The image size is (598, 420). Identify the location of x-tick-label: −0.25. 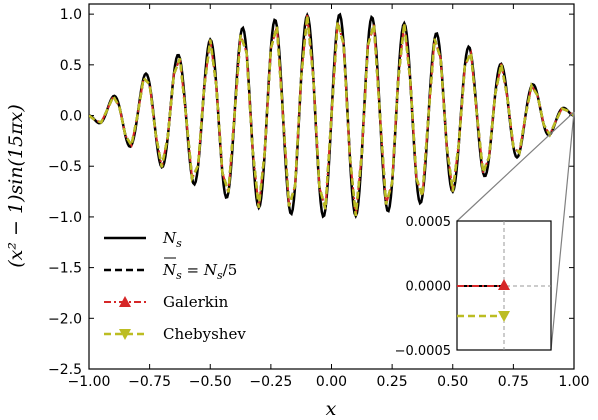
(270, 382).